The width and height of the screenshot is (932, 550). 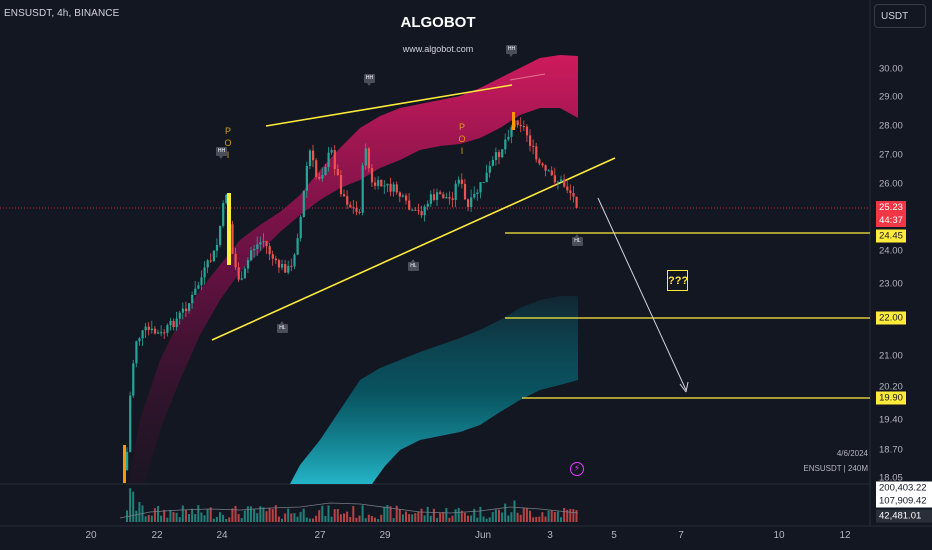 What do you see at coordinates (320, 535) in the screenshot?
I see `time-label: 27` at bounding box center [320, 535].